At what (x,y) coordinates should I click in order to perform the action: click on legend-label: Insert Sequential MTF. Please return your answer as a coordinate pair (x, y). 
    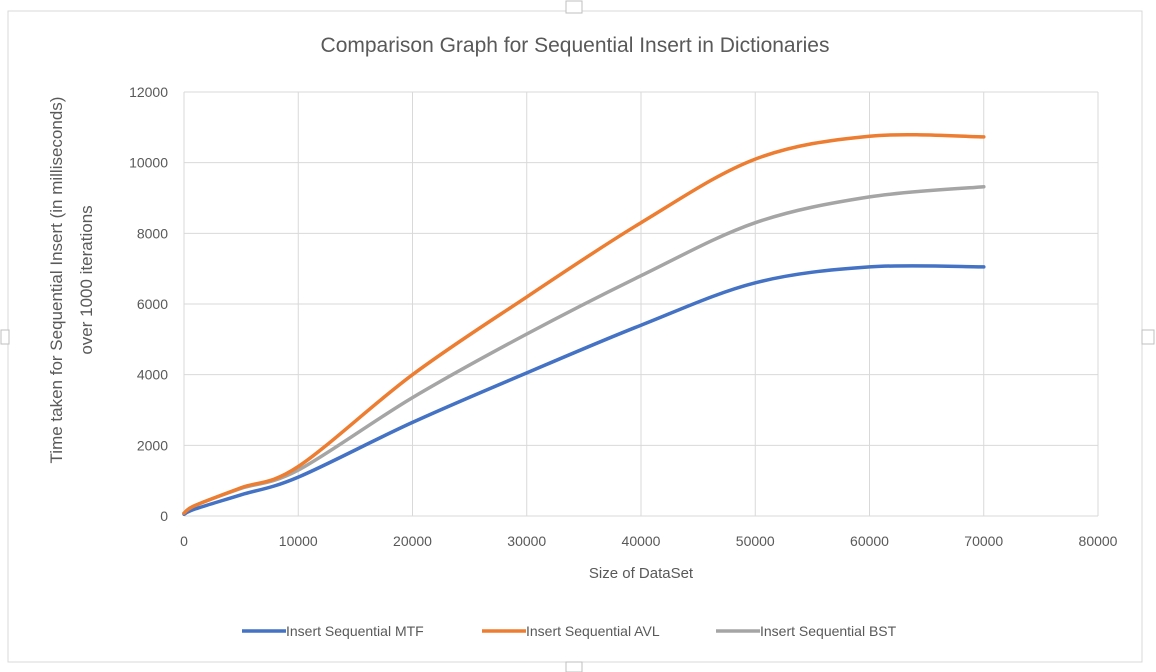
    Looking at the image, I should click on (355, 631).